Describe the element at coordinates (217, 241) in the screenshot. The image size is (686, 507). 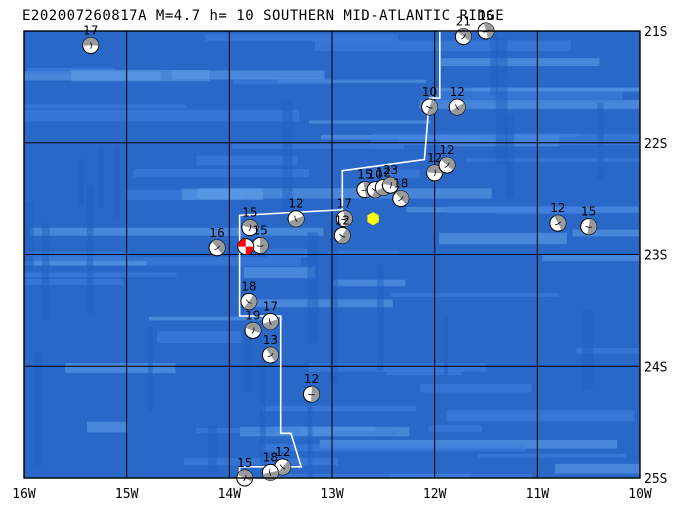
I see `focal-mechanism: 16` at that location.